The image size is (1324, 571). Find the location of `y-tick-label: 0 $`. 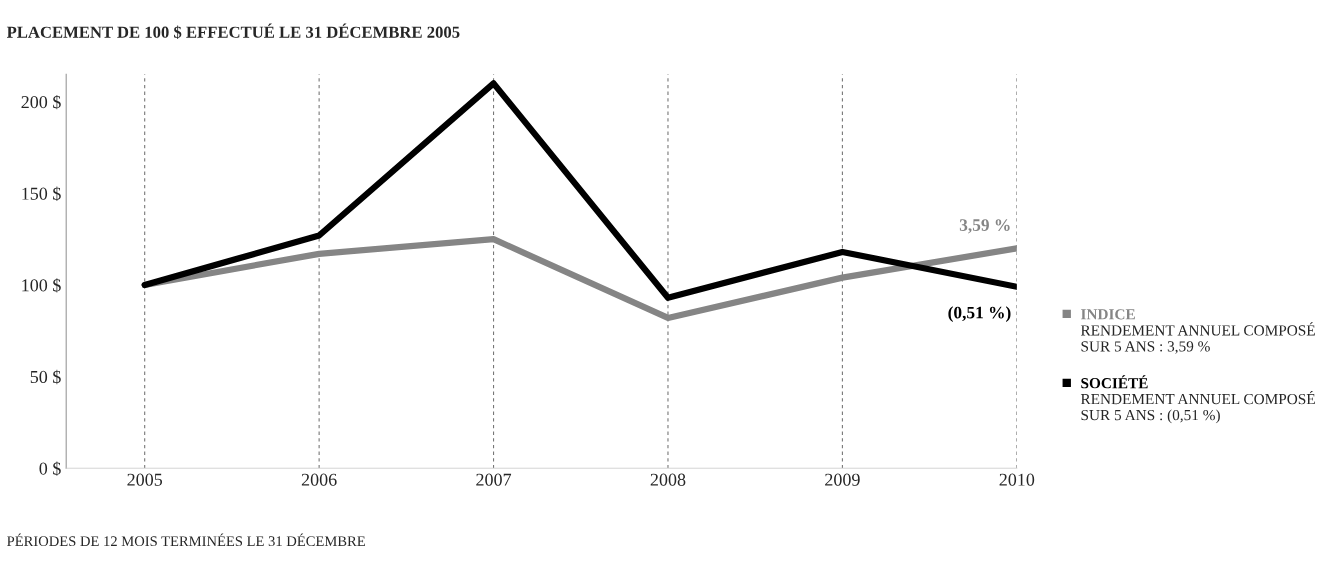

y-tick-label: 0 $ is located at coordinates (50, 468).